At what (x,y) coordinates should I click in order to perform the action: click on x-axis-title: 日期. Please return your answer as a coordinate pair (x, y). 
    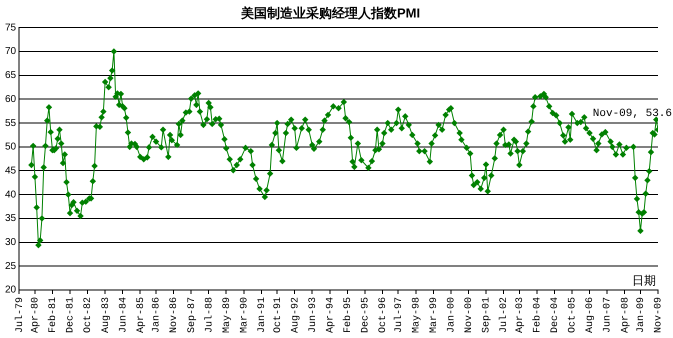
    Looking at the image, I should click on (644, 280).